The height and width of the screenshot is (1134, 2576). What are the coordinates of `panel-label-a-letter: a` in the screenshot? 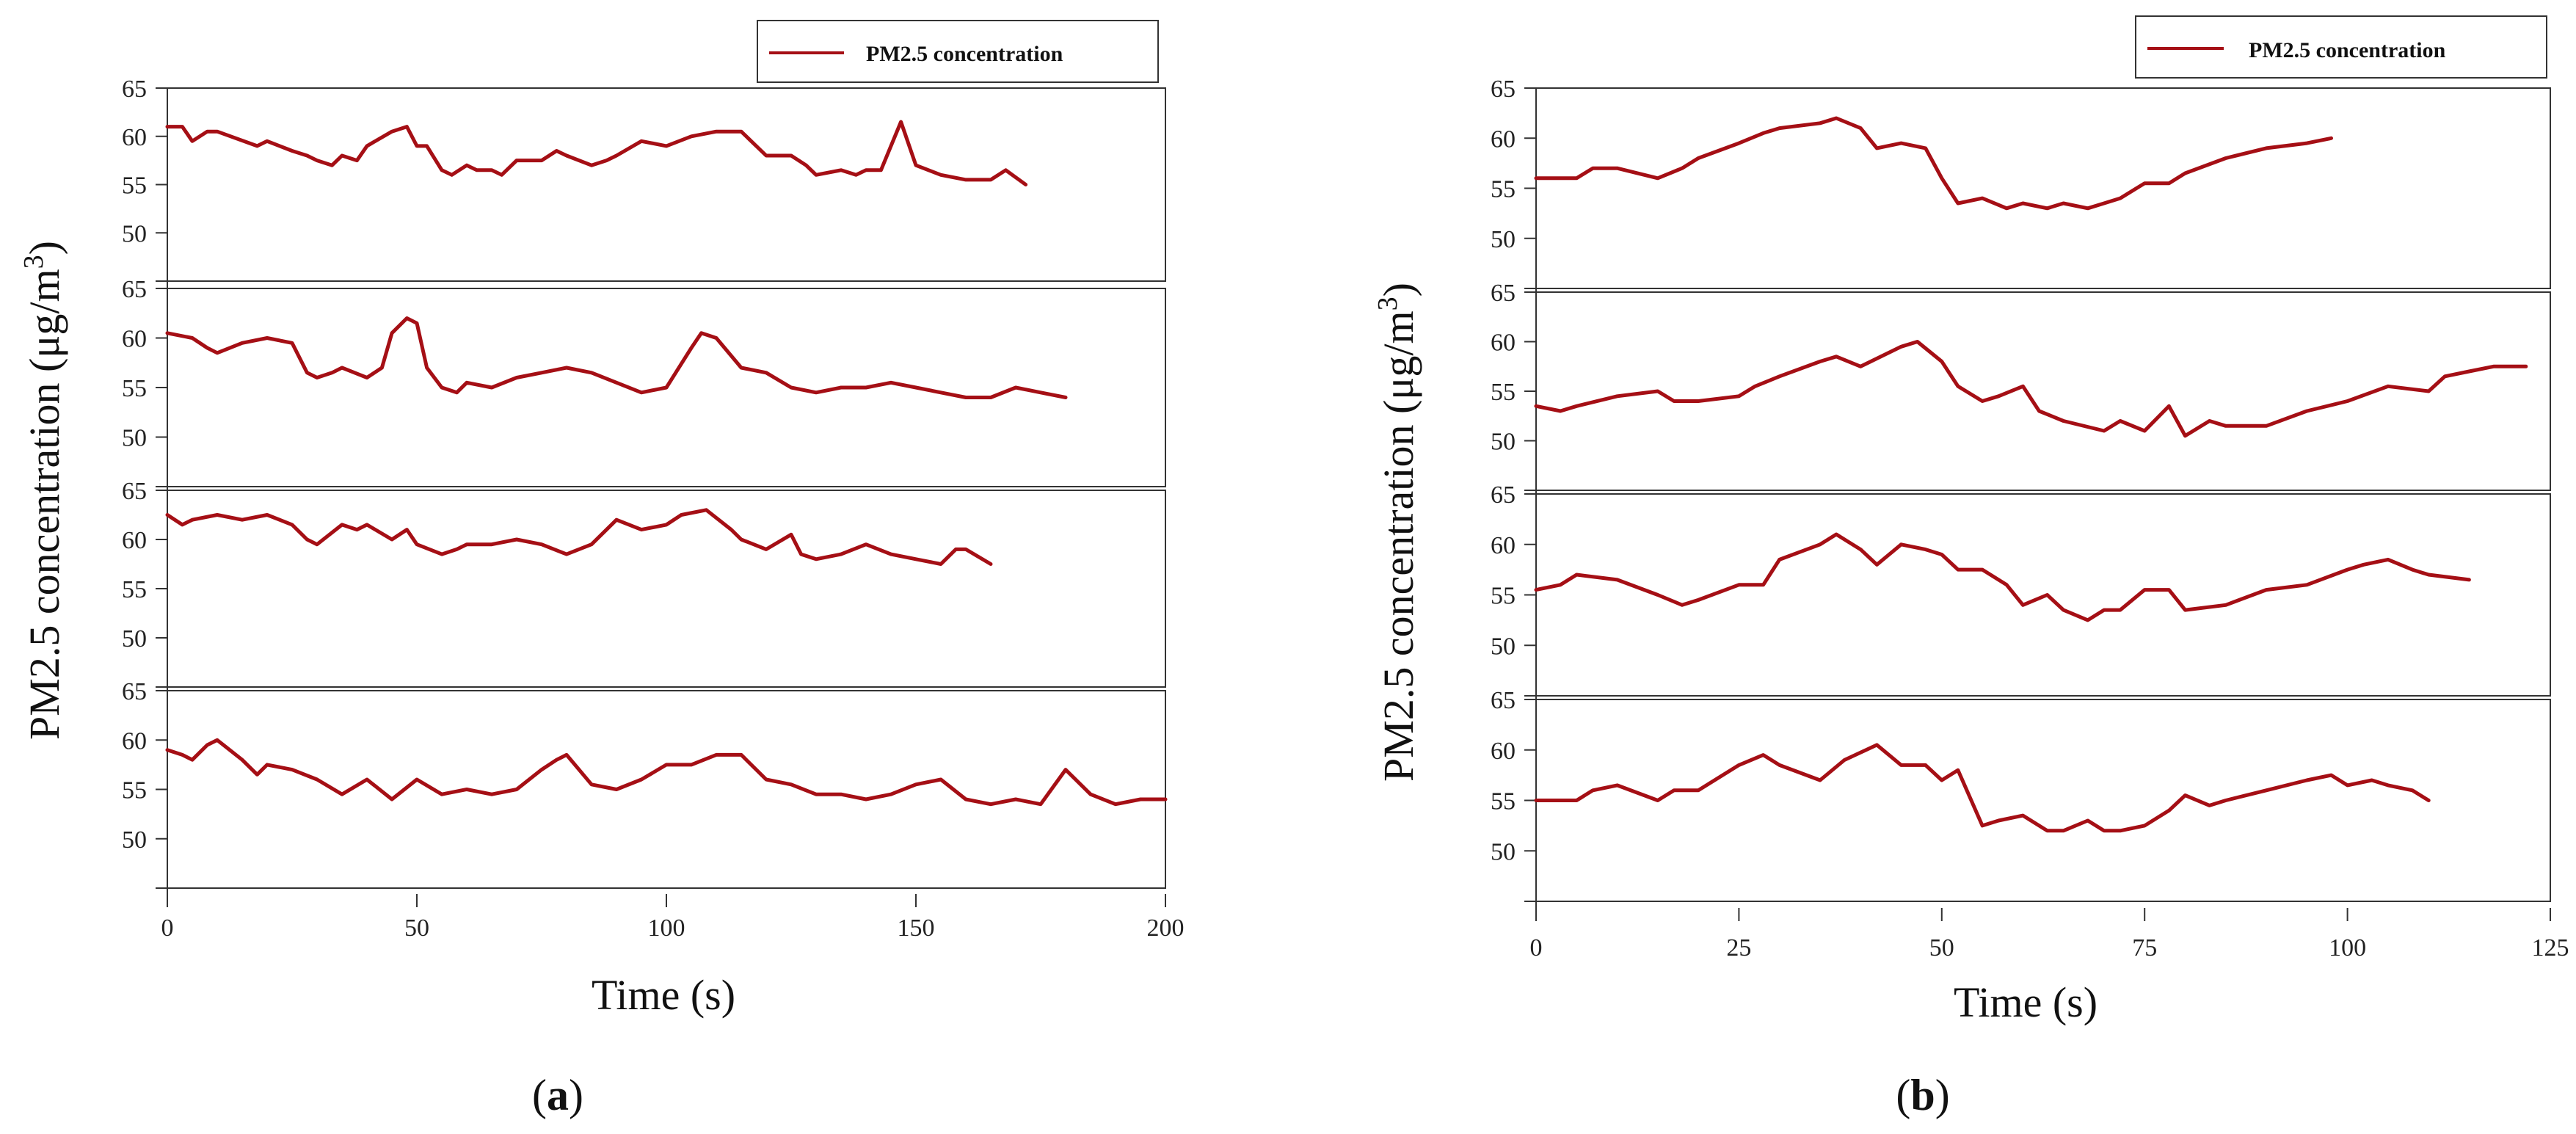 It's located at (558, 1095).